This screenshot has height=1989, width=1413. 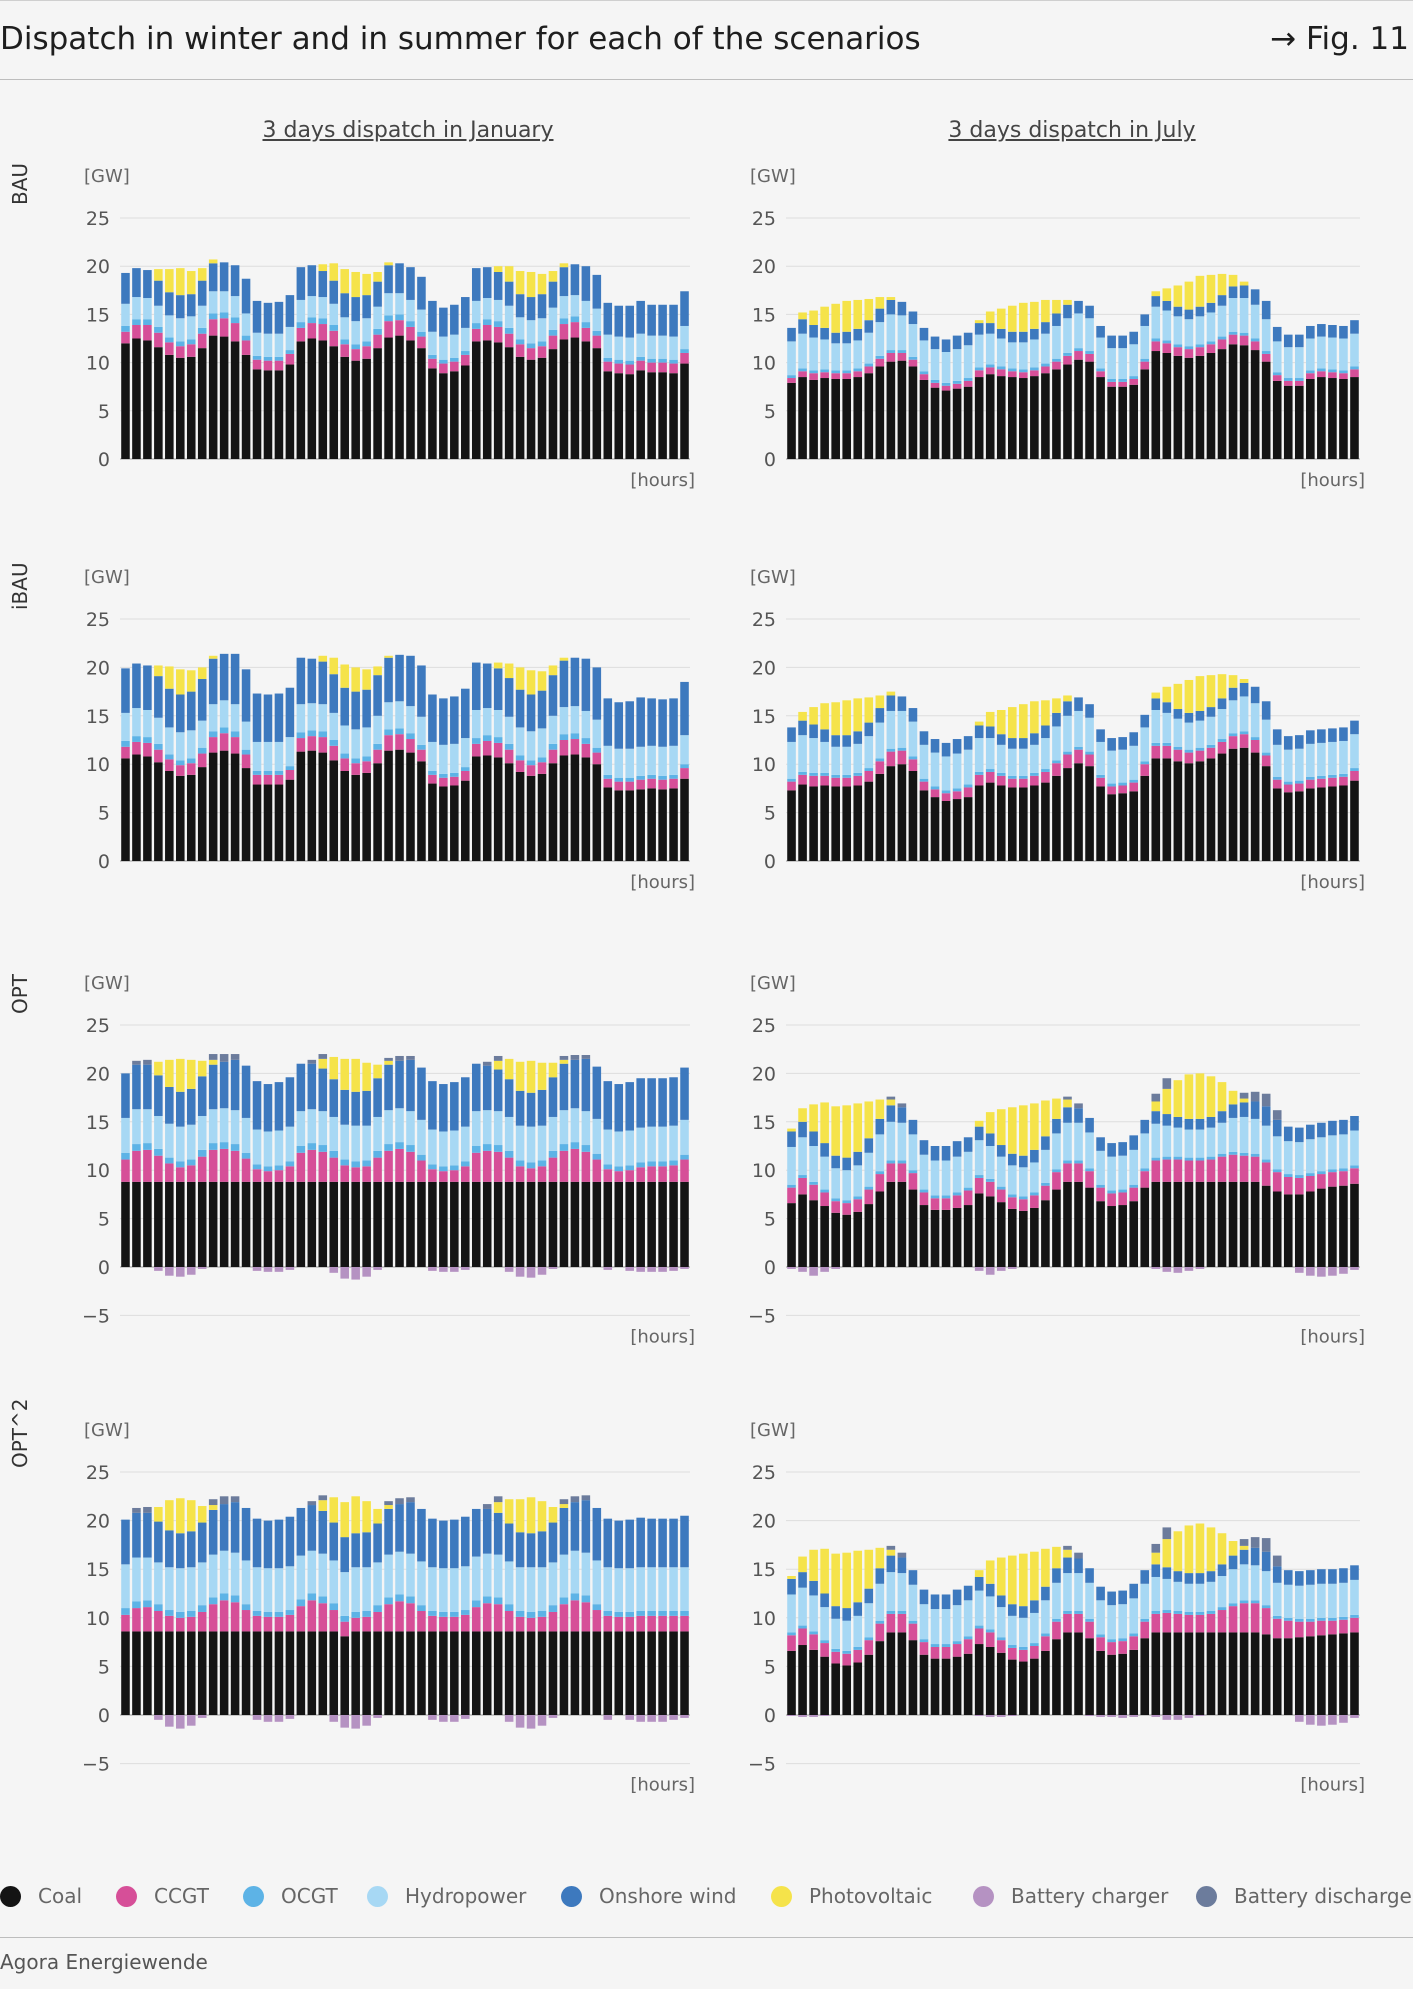 I want to click on opt-2-july-bar-battery-charger, so click(x=979, y=1715).